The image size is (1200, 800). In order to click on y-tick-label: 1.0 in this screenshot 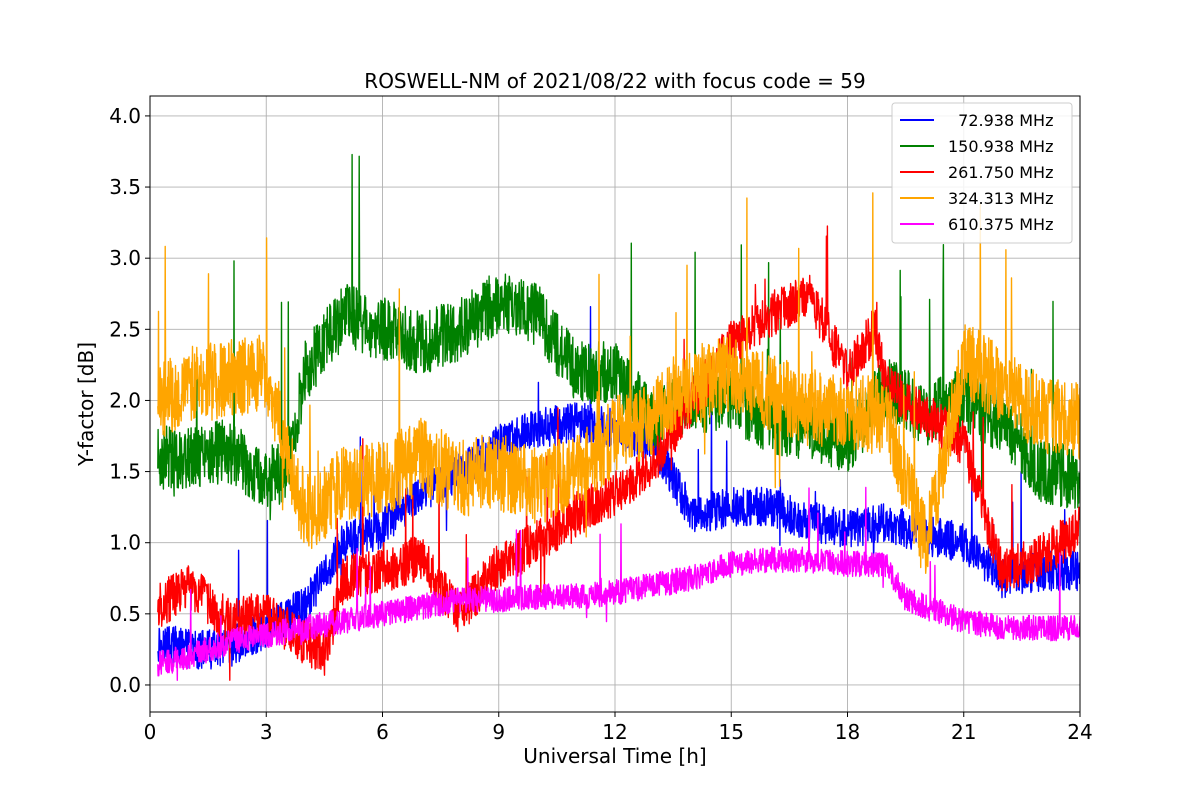, I will do `click(125, 543)`.